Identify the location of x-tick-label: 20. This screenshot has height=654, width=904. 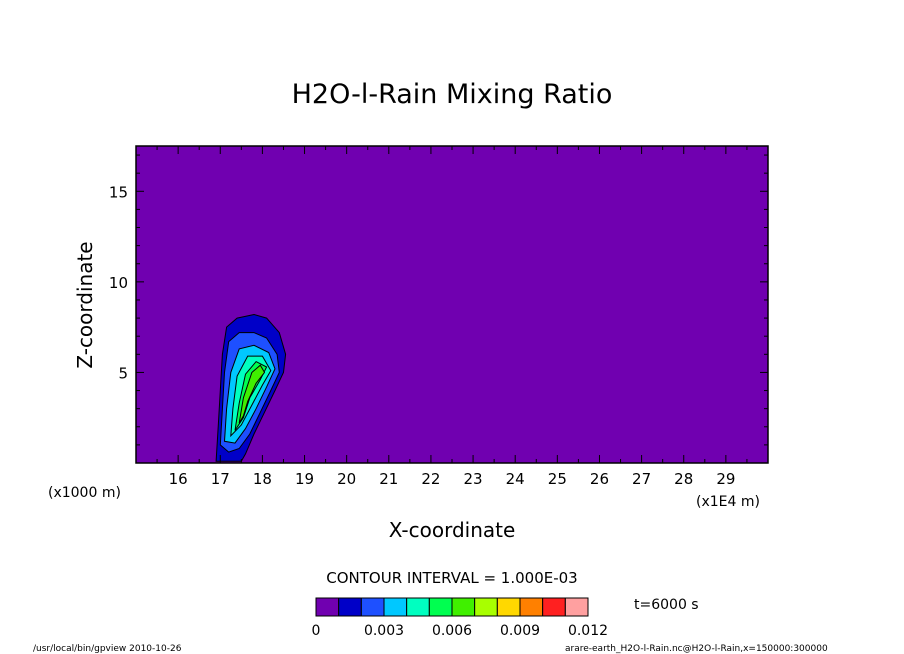
(346, 479).